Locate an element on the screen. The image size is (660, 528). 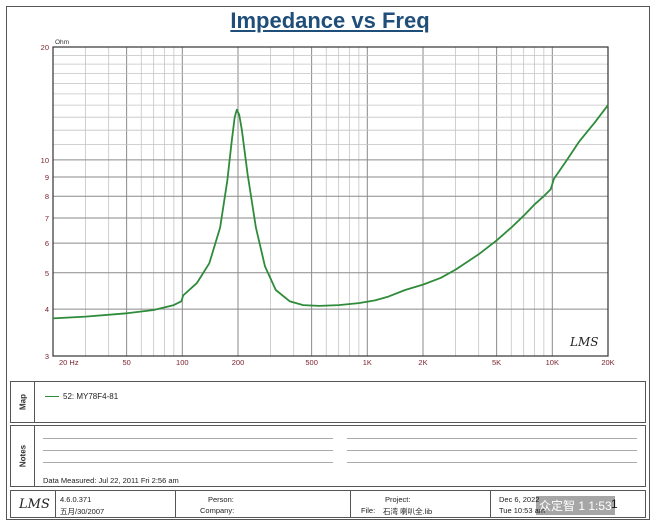
x-tick-label: 1K is located at coordinates (367, 362).